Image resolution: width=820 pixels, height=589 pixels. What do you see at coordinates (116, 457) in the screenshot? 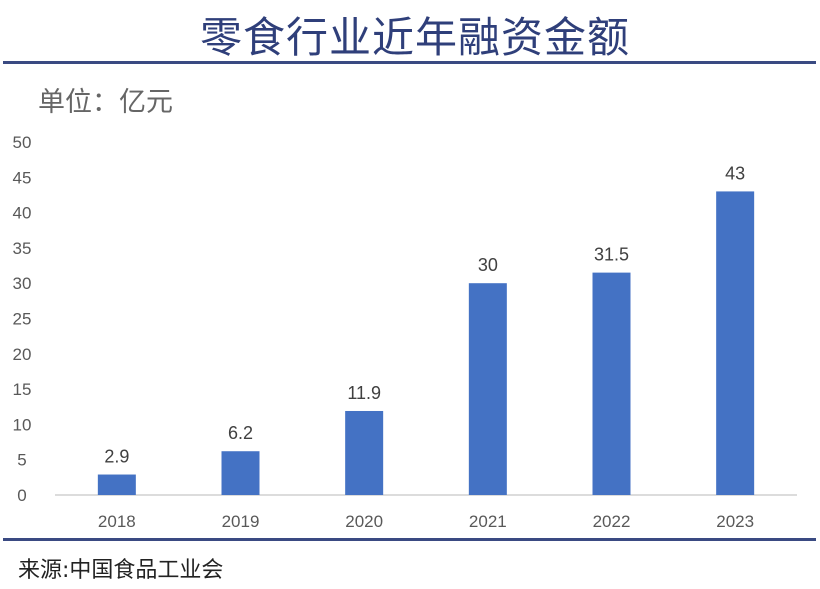
I see `data-label: 2.9` at bounding box center [116, 457].